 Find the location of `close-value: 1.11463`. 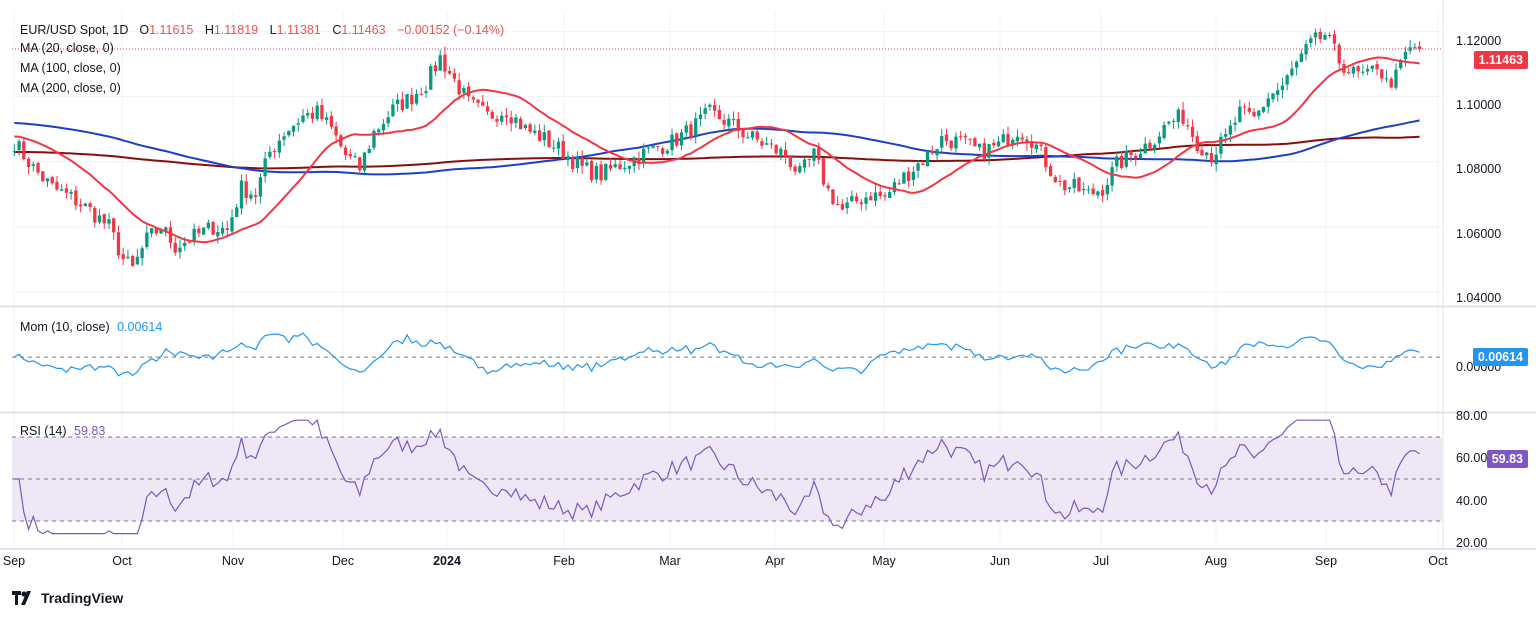

close-value: 1.11463 is located at coordinates (363, 30).